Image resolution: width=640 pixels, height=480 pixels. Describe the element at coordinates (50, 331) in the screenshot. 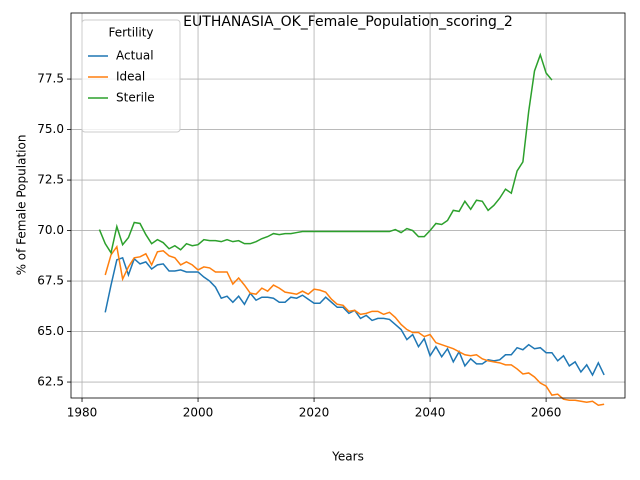

I see `y-tick-label: 65.0` at that location.